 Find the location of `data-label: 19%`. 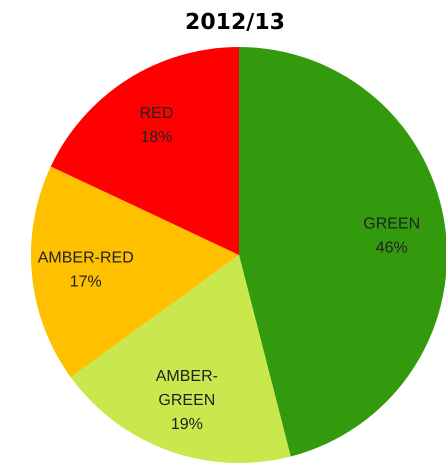

data-label: 19% is located at coordinates (186, 423).